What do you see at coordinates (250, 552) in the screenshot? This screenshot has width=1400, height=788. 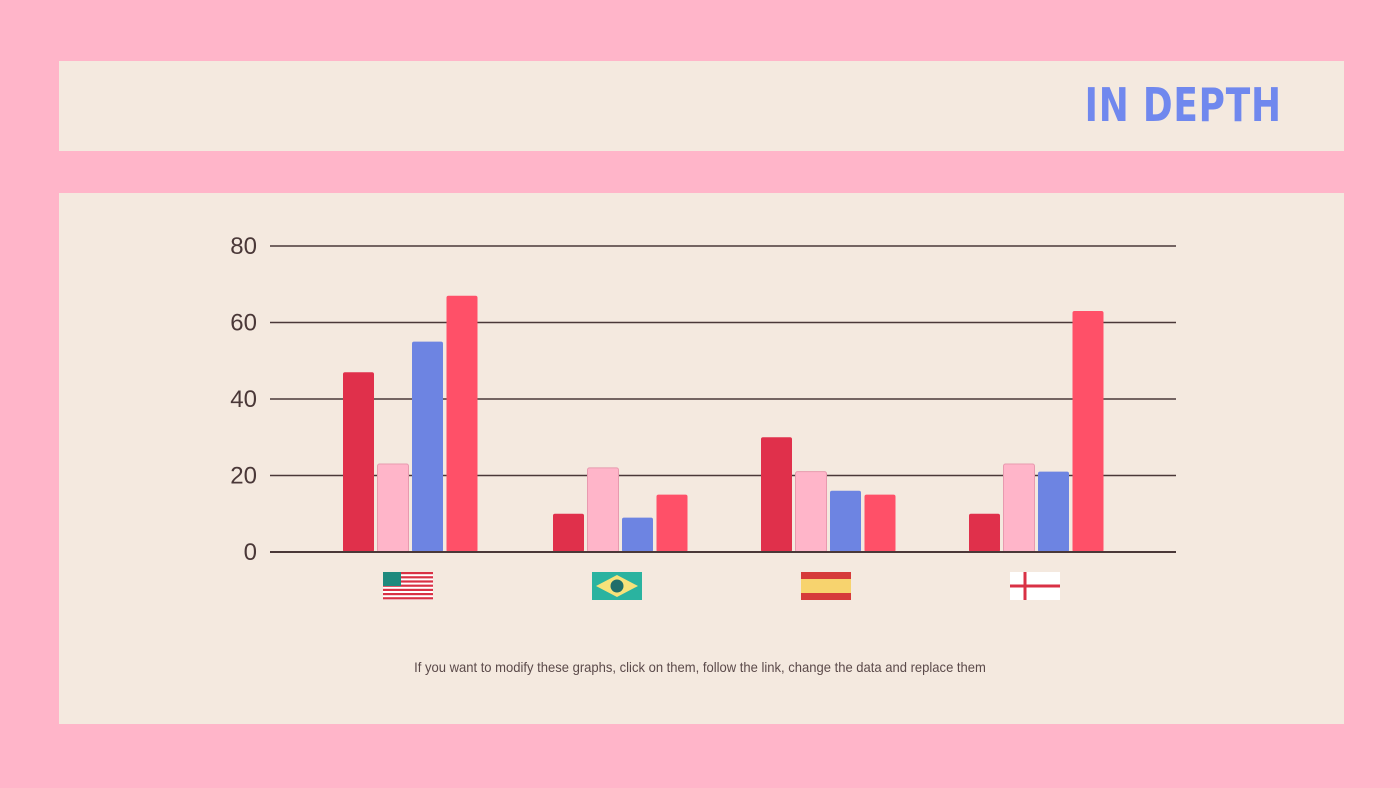 I see `y-tick-label: 0` at bounding box center [250, 552].